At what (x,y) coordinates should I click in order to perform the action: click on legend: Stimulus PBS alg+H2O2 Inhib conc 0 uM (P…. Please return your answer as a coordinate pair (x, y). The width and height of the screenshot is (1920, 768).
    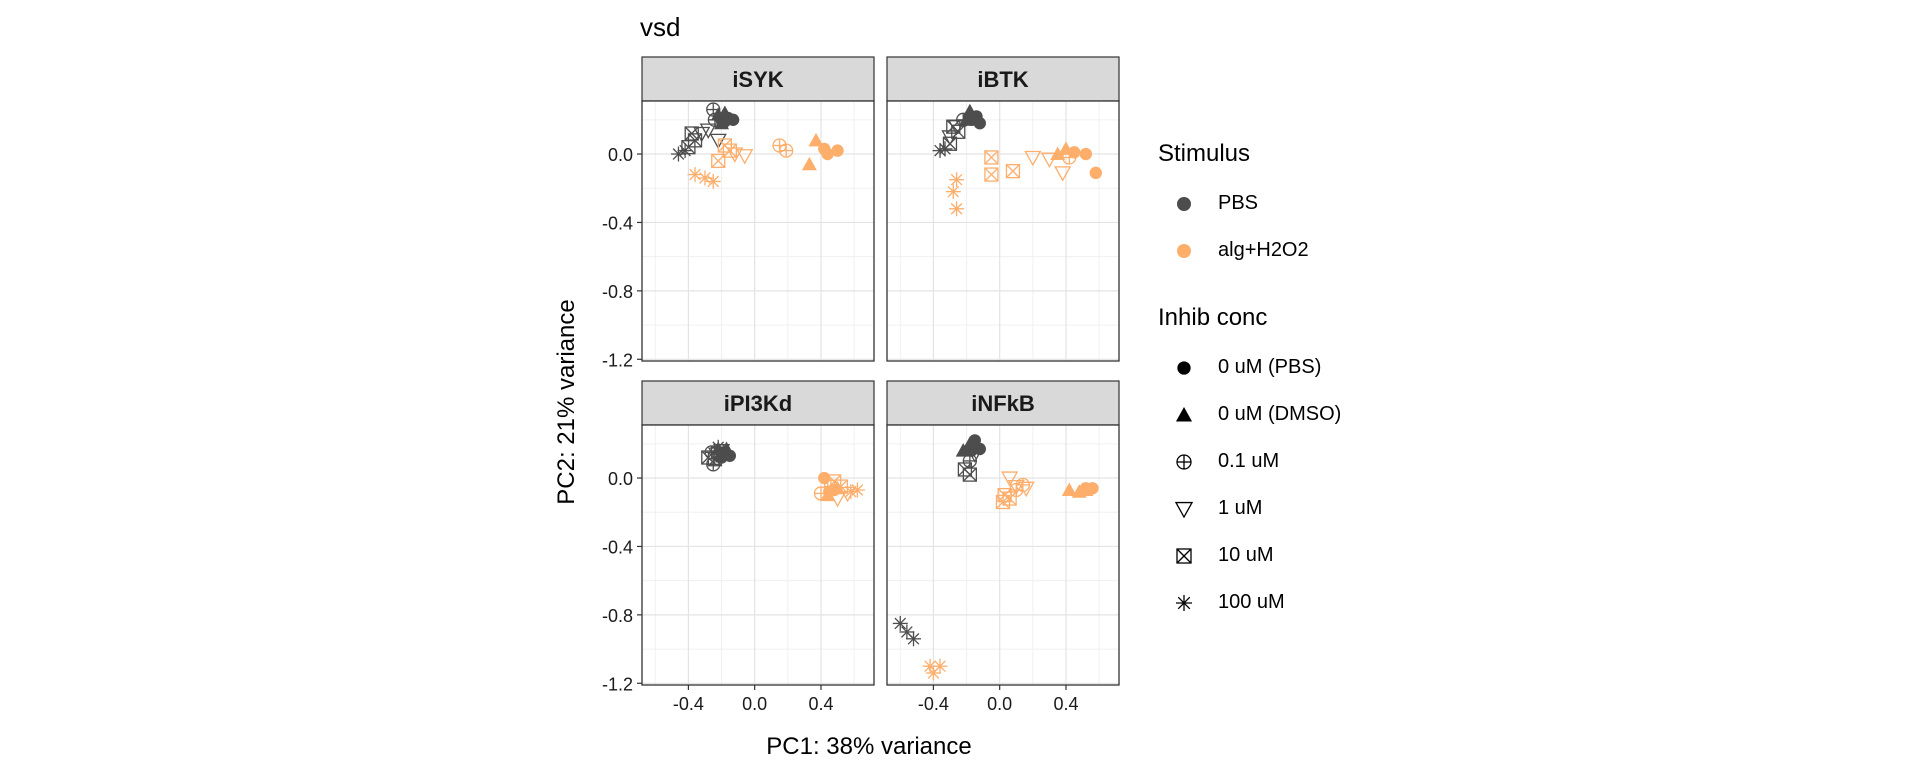
    Looking at the image, I should click on (1308, 383).